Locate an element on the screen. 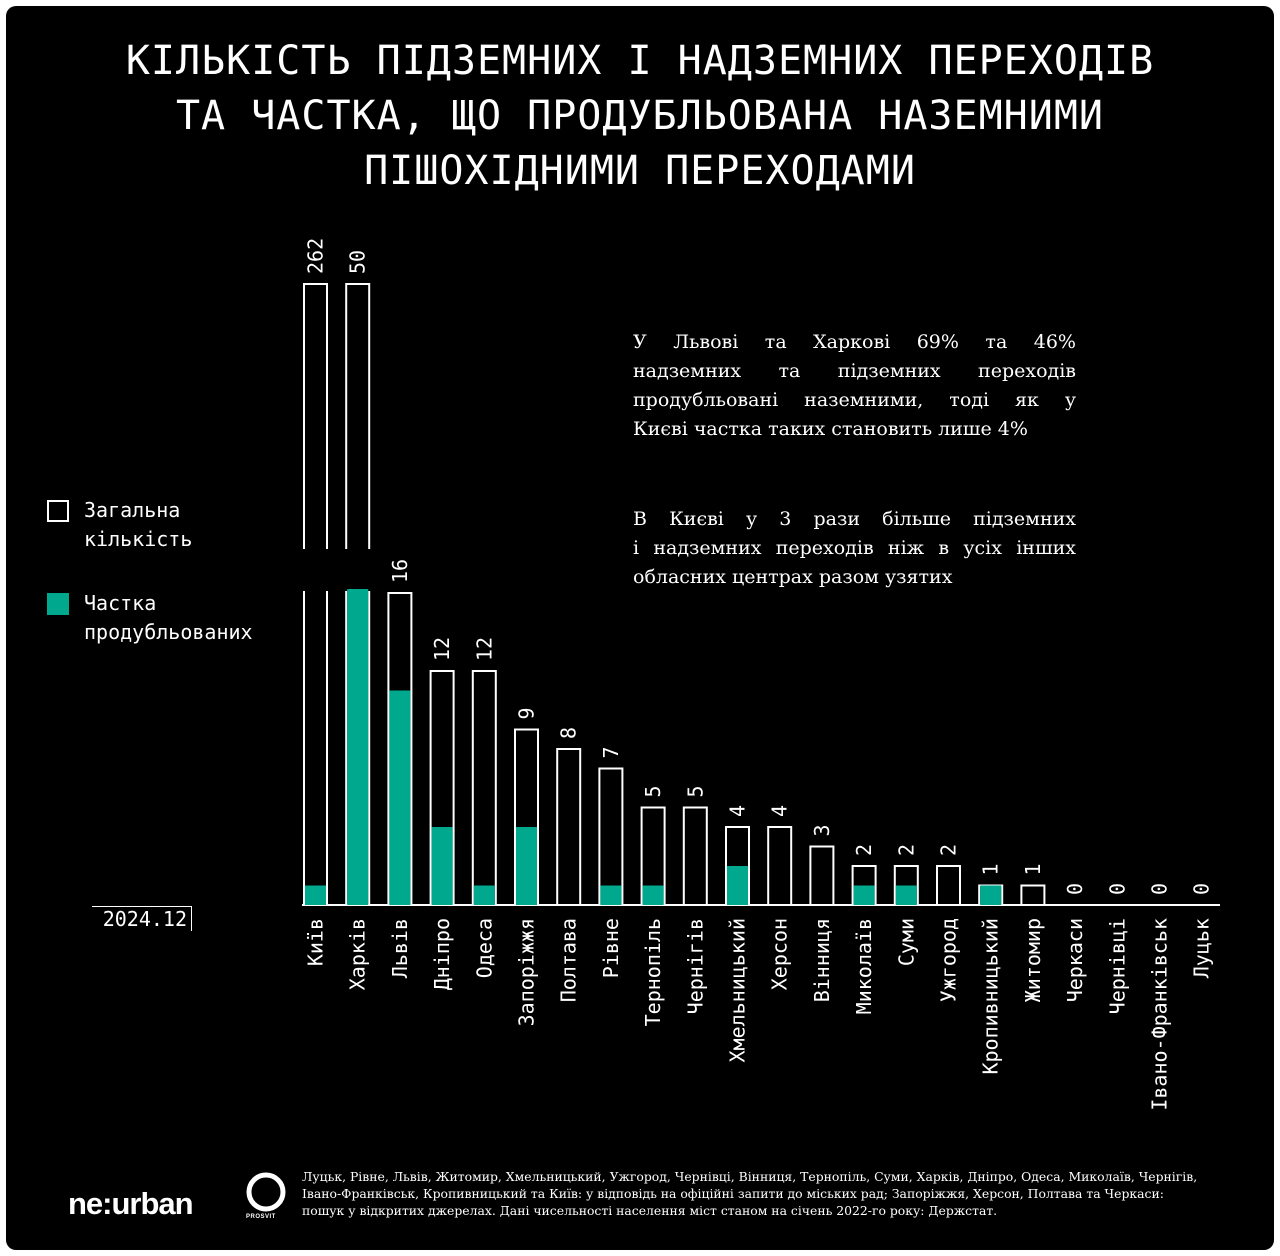 The height and width of the screenshot is (1256, 1280). category-label: Житомир is located at coordinates (1033, 960).